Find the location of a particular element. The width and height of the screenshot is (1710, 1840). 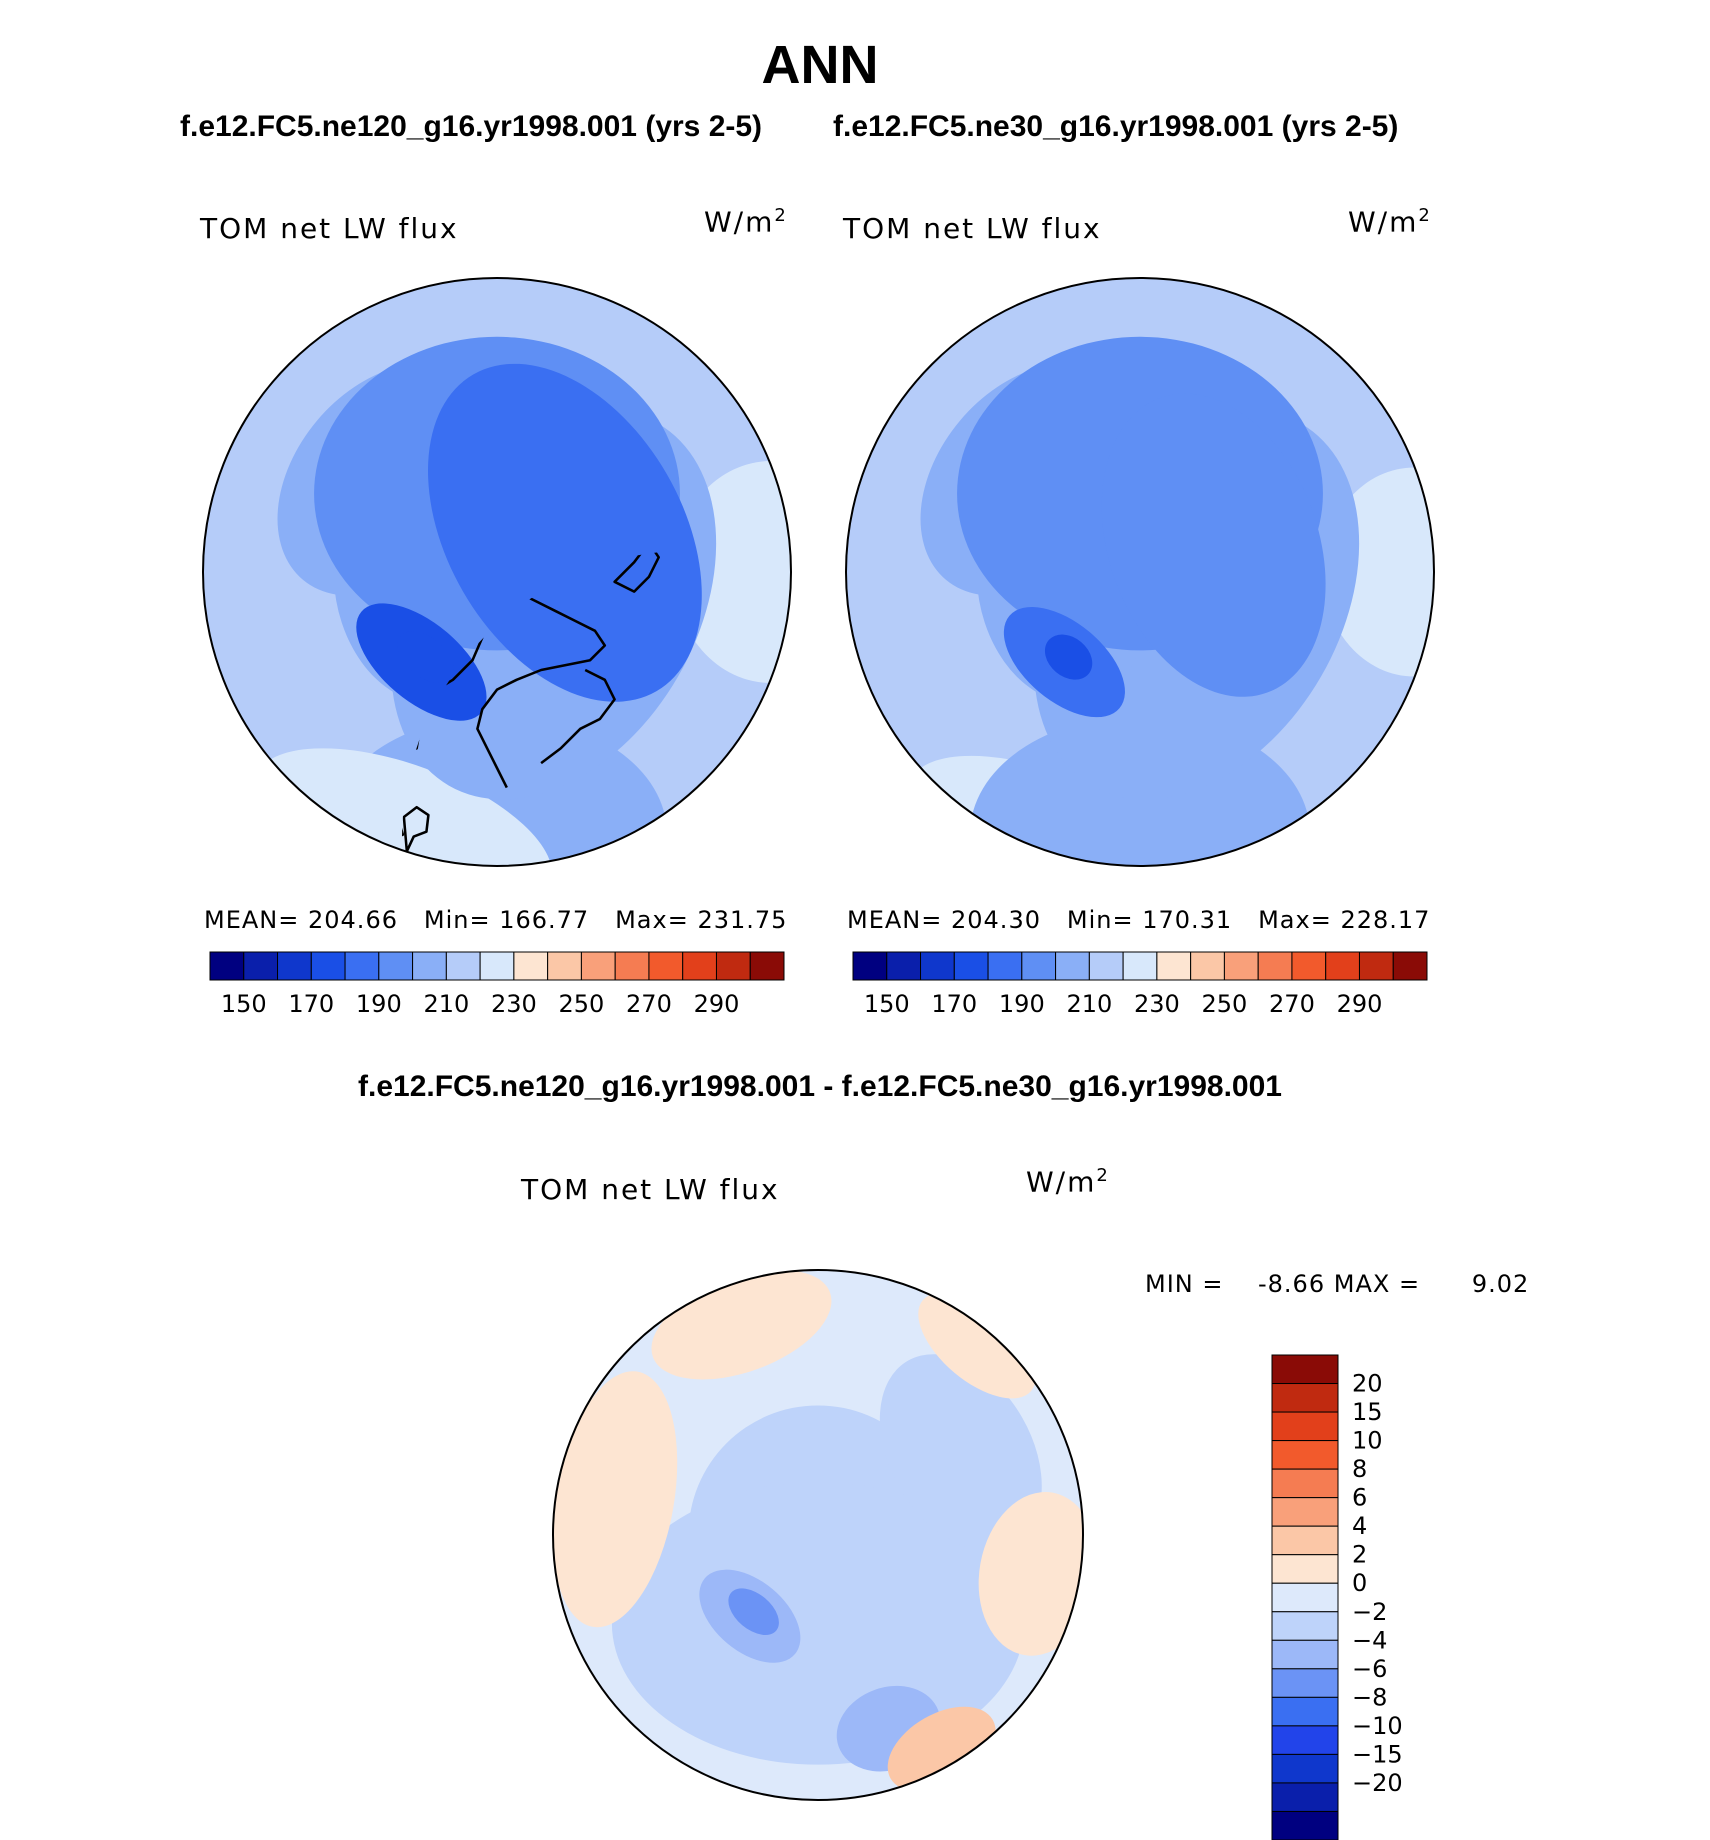

diff-map-boundary is located at coordinates (818, 1535).